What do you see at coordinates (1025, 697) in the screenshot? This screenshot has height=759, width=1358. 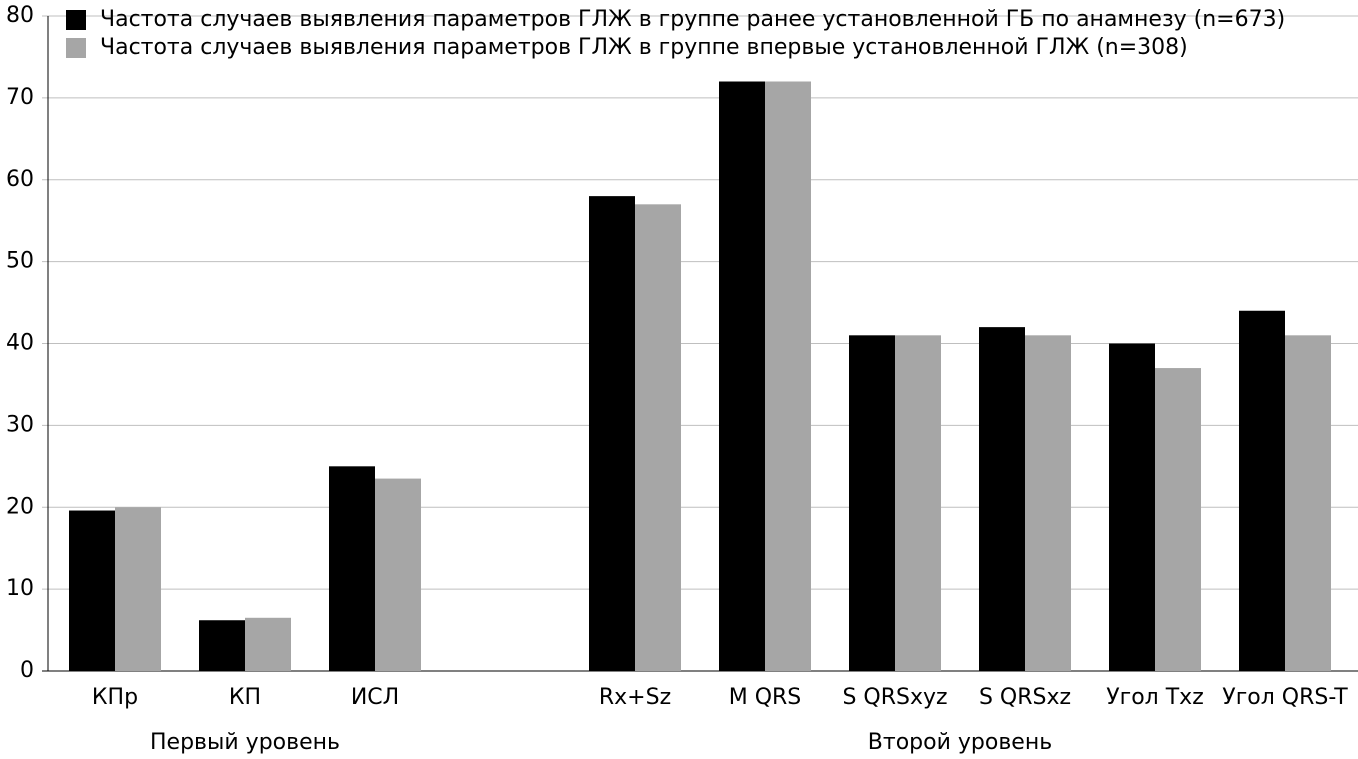 I see `x-tick-label: S QRSxz` at bounding box center [1025, 697].